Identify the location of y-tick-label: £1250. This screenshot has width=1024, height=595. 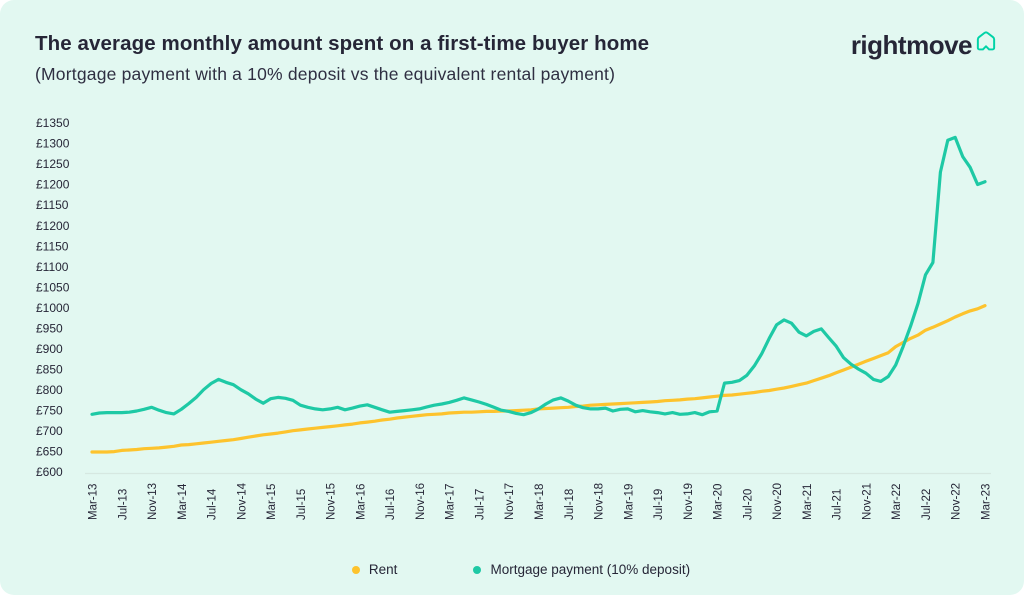
(53, 164).